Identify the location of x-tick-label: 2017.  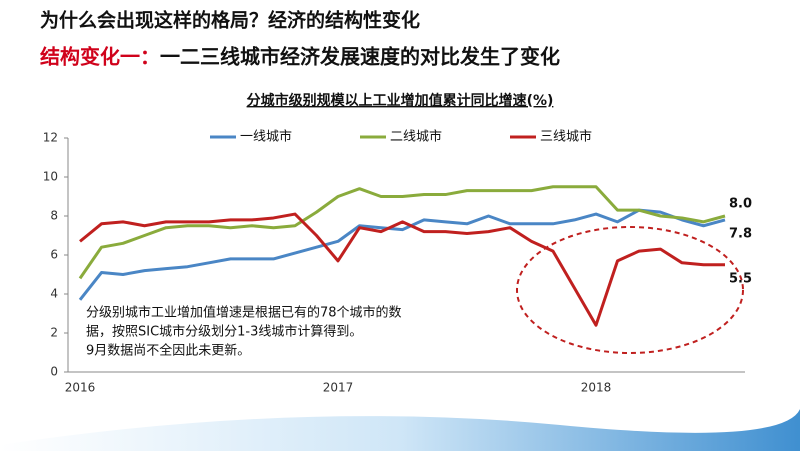
(338, 388).